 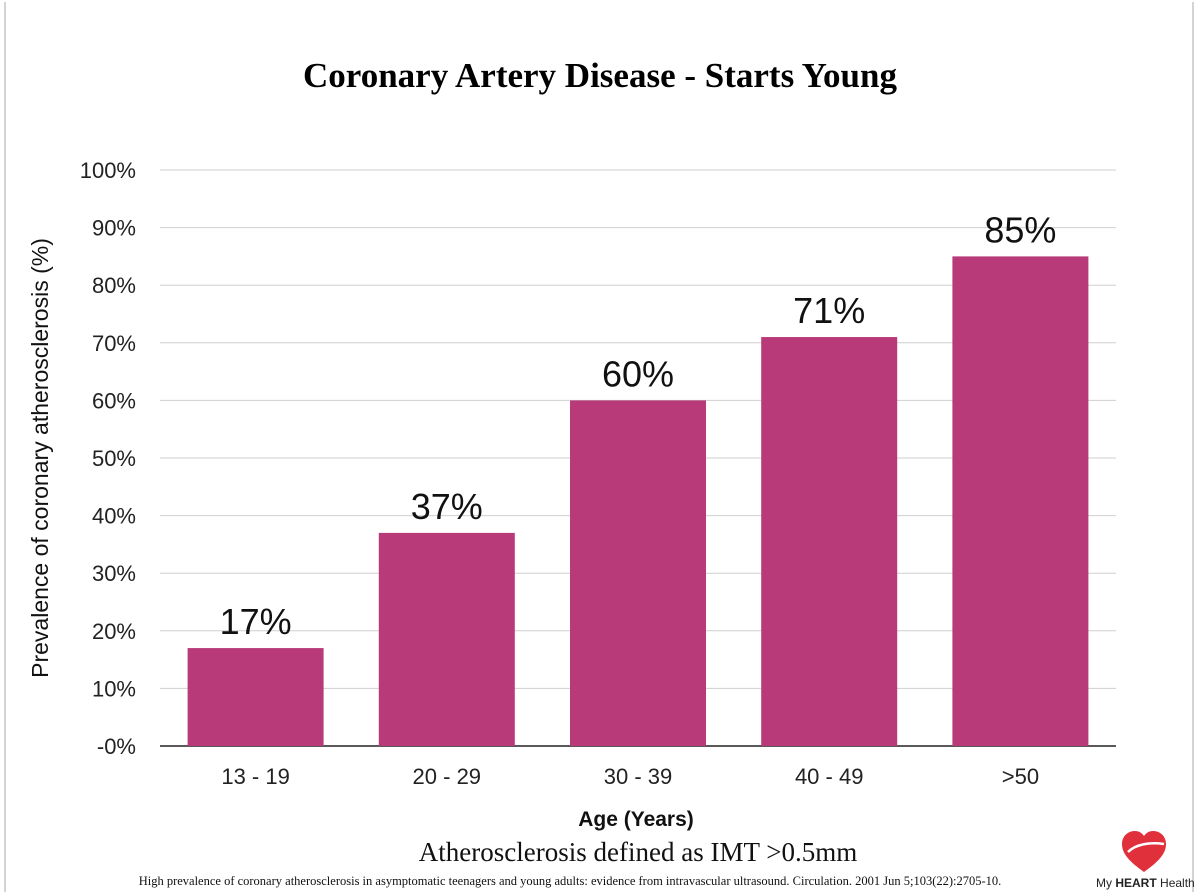 I want to click on logo-prefix: My, so click(x=1104, y=883).